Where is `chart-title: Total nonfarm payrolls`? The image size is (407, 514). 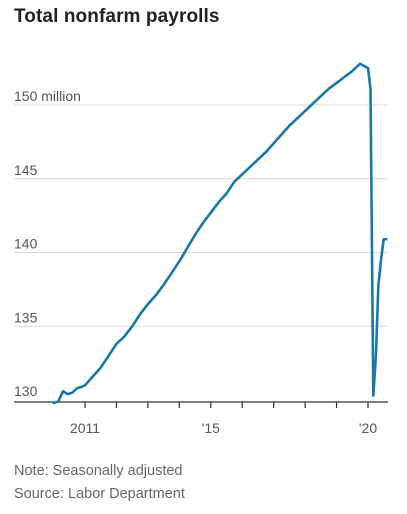 chart-title: Total nonfarm payrolls is located at coordinates (117, 16).